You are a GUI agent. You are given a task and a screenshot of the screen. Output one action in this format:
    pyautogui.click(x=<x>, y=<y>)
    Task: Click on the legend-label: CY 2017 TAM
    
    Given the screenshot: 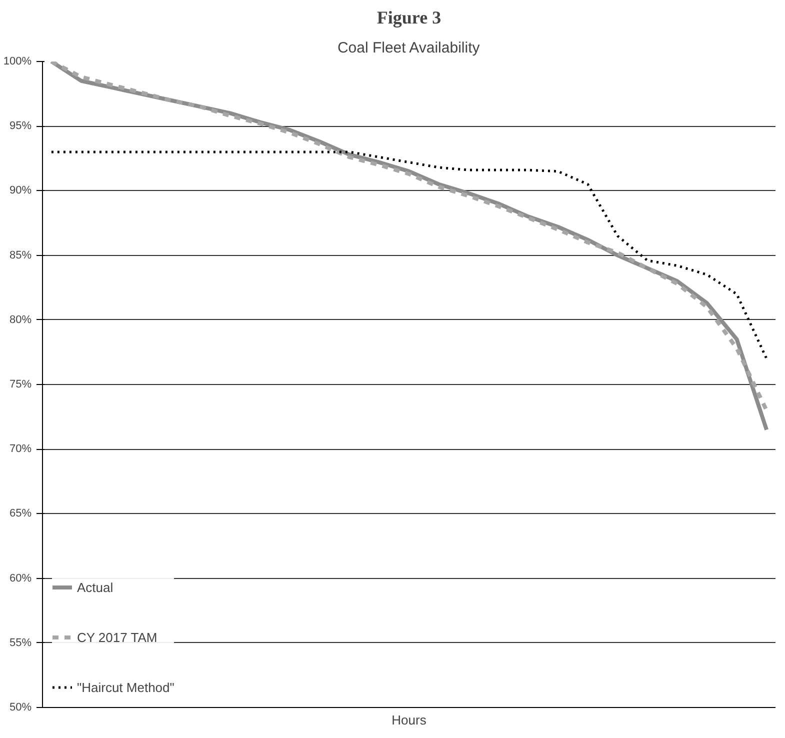 What is the action you would take?
    pyautogui.click(x=117, y=637)
    